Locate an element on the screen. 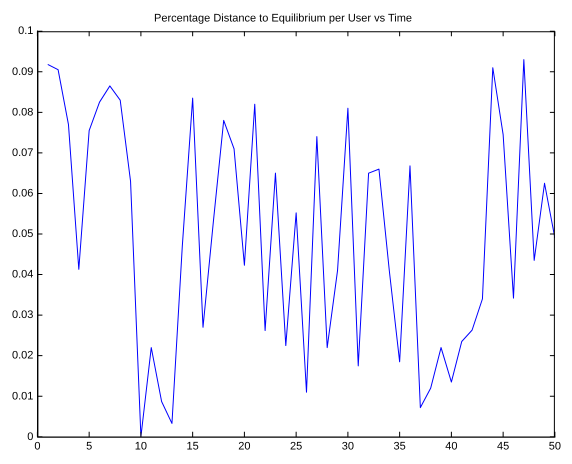 The width and height of the screenshot is (572, 464). x-tick-label: 40 is located at coordinates (451, 446).